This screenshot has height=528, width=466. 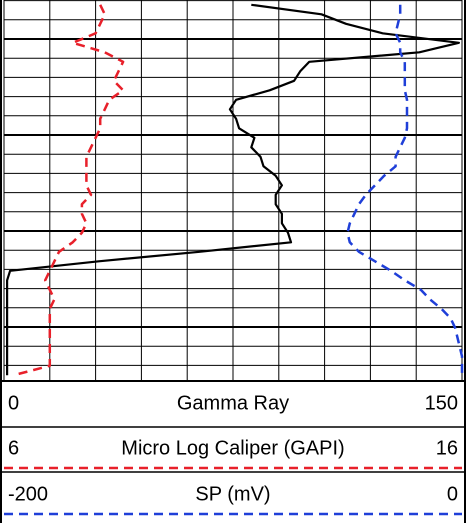 I want to click on scale-max-label: 16, so click(x=447, y=448).